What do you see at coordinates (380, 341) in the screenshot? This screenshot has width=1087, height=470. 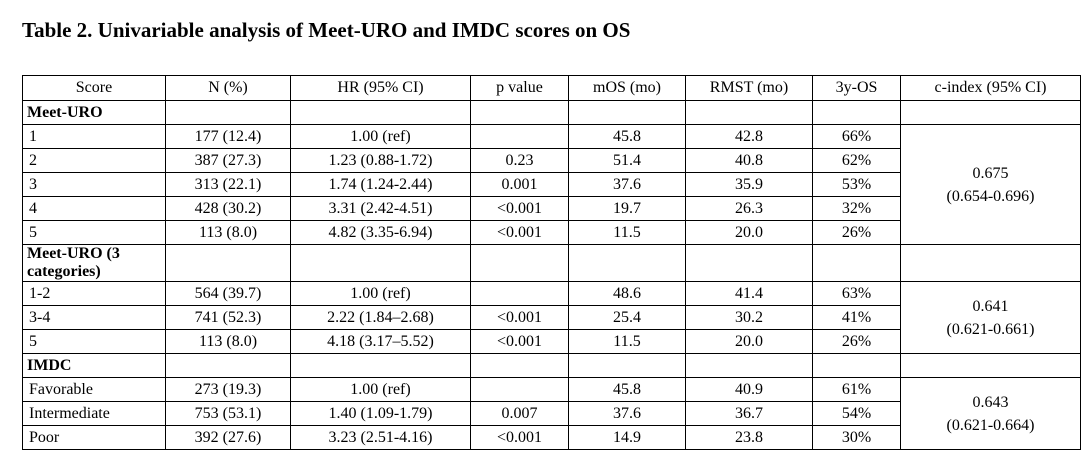 I see `cell: 4.18 (3.17–5.52)` at bounding box center [380, 341].